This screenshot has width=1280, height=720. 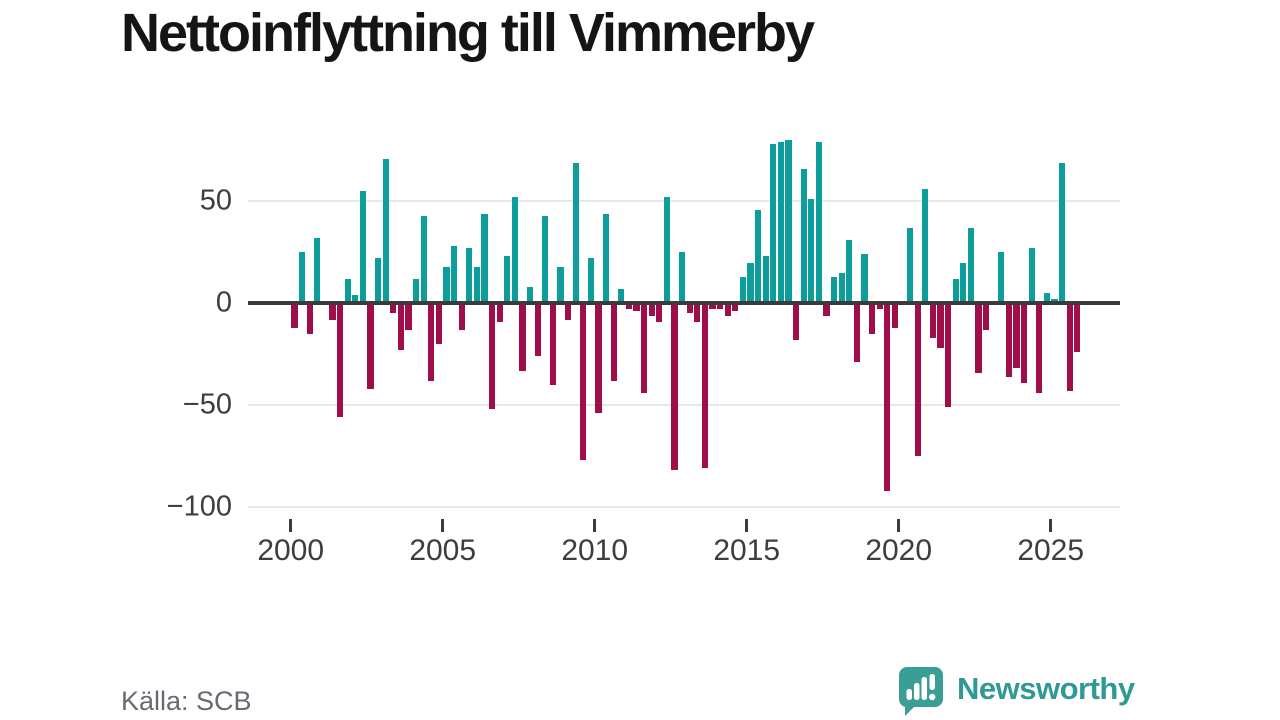 What do you see at coordinates (291, 525) in the screenshot?
I see `x-axis-tick-2000` at bounding box center [291, 525].